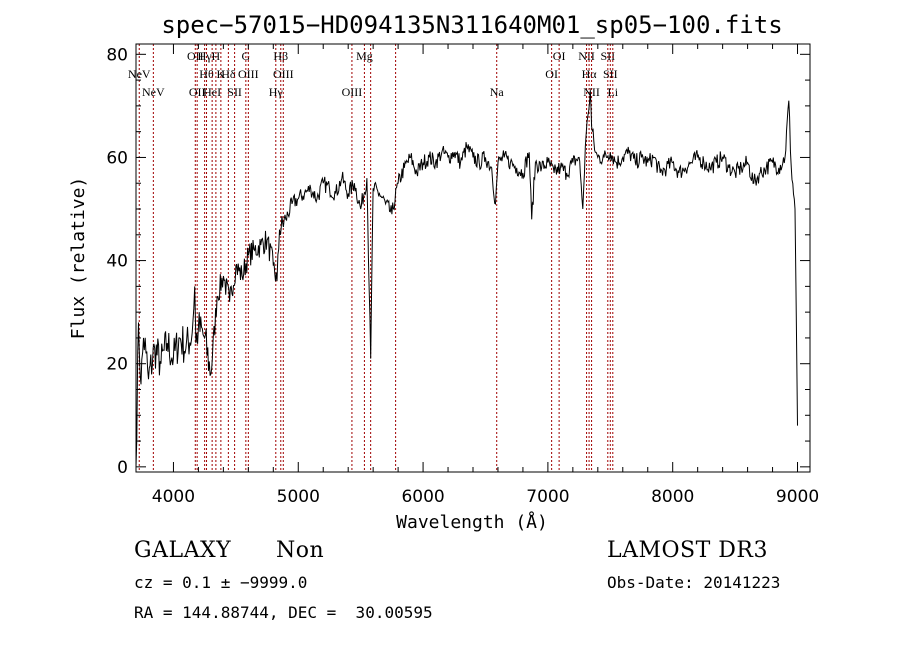 The height and width of the screenshot is (649, 900). What do you see at coordinates (472, 522) in the screenshot?
I see `x-axis-label: Wavelength (Å)` at bounding box center [472, 522].